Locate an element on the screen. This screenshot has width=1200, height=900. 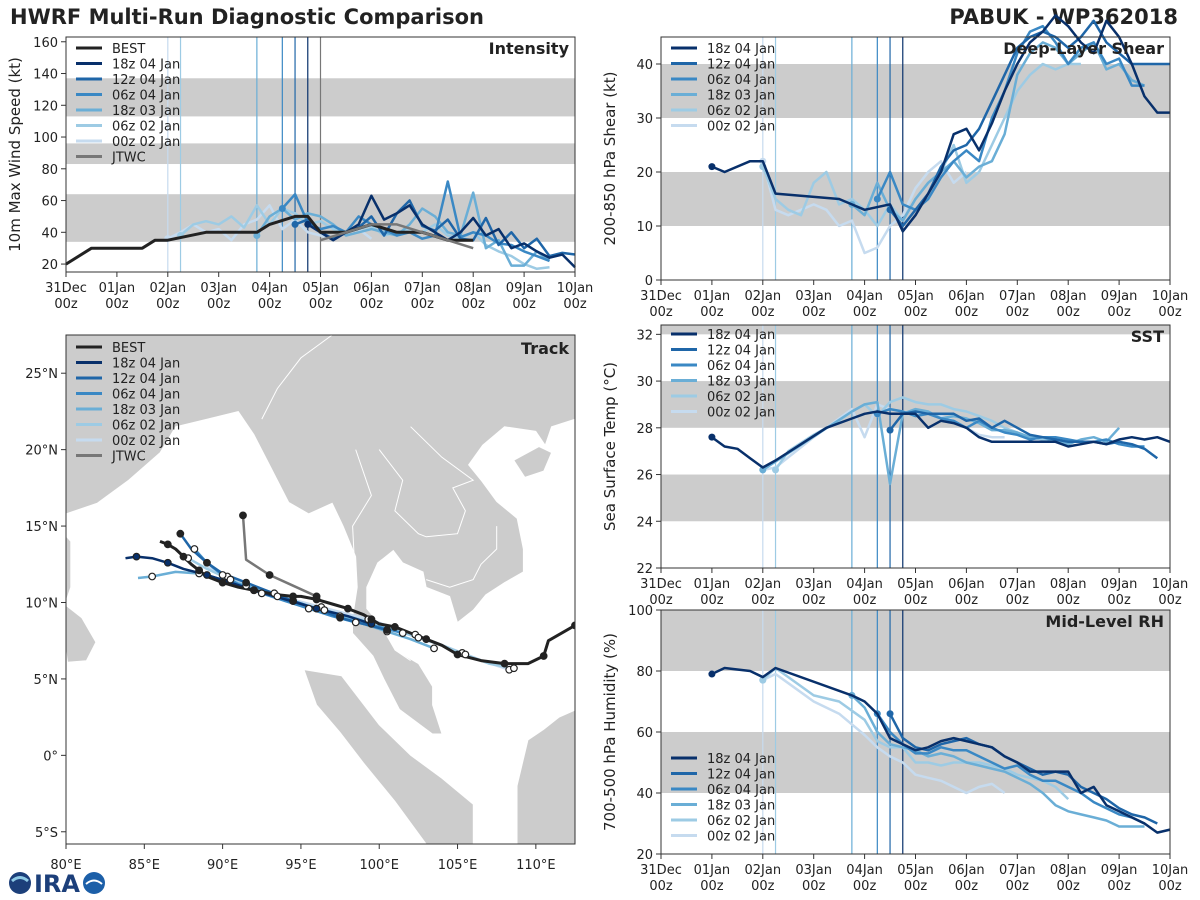
sst-ytick-label: 22 is located at coordinates (644, 569).